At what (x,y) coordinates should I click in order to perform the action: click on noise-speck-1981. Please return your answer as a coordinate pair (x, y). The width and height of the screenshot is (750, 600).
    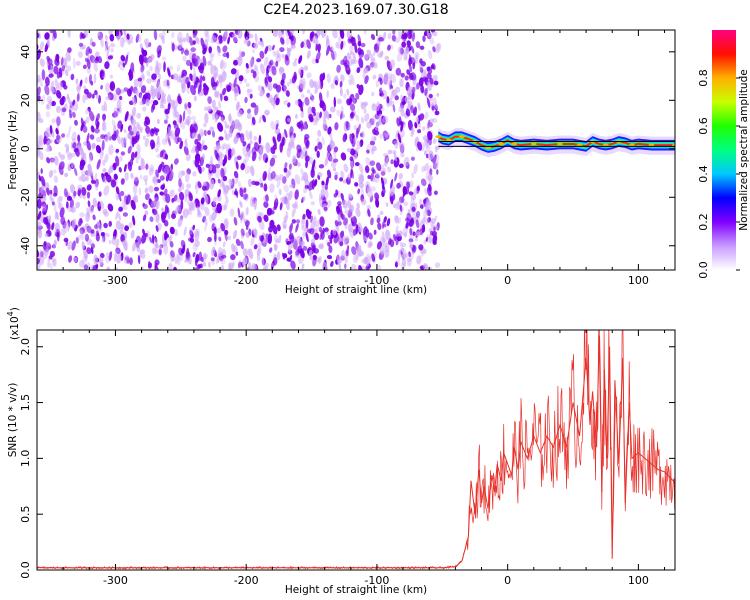
    Looking at the image, I should click on (158, 83).